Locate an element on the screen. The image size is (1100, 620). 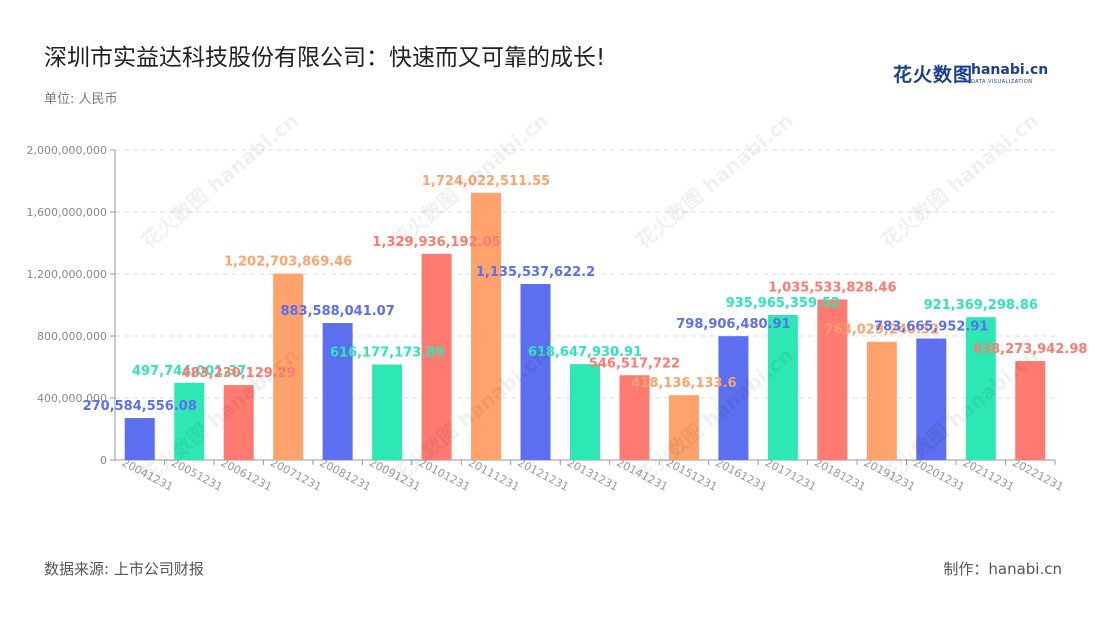
x-tick-label: 20131231 is located at coordinates (593, 475).